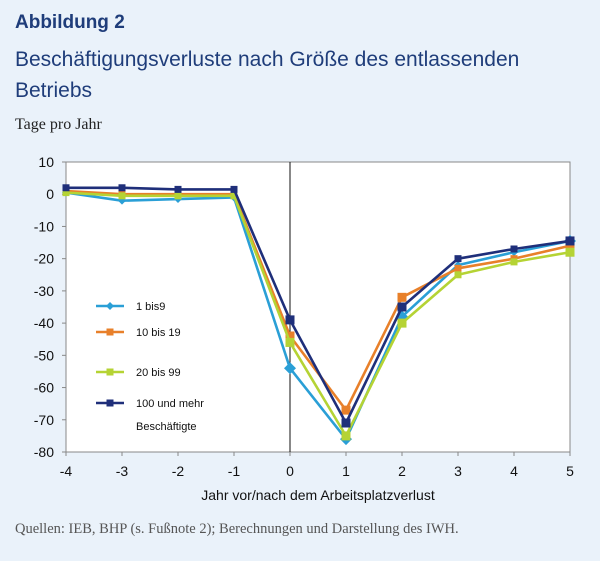 Image resolution: width=600 pixels, height=561 pixels. I want to click on y-tick-label: -80, so click(44, 452).